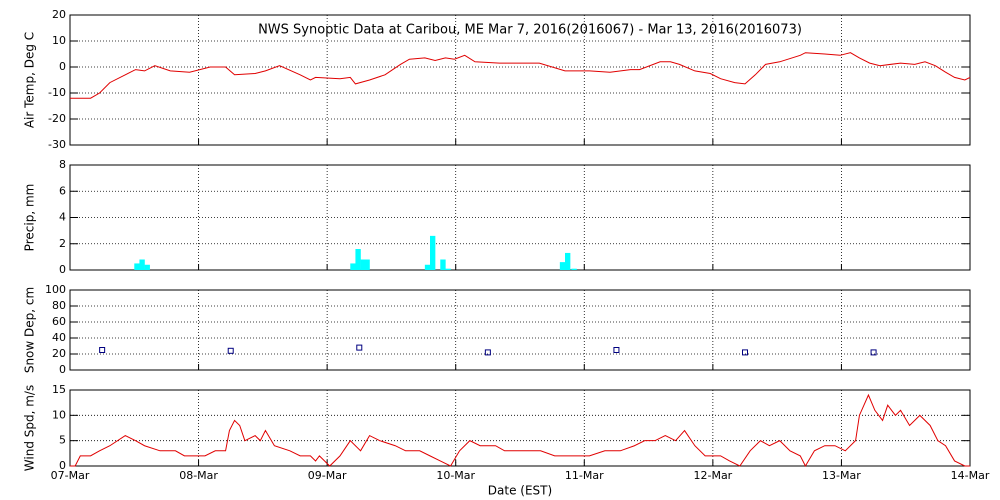 Image resolution: width=1000 pixels, height=500 pixels. I want to click on y-tick-label: 80, so click(59, 305).